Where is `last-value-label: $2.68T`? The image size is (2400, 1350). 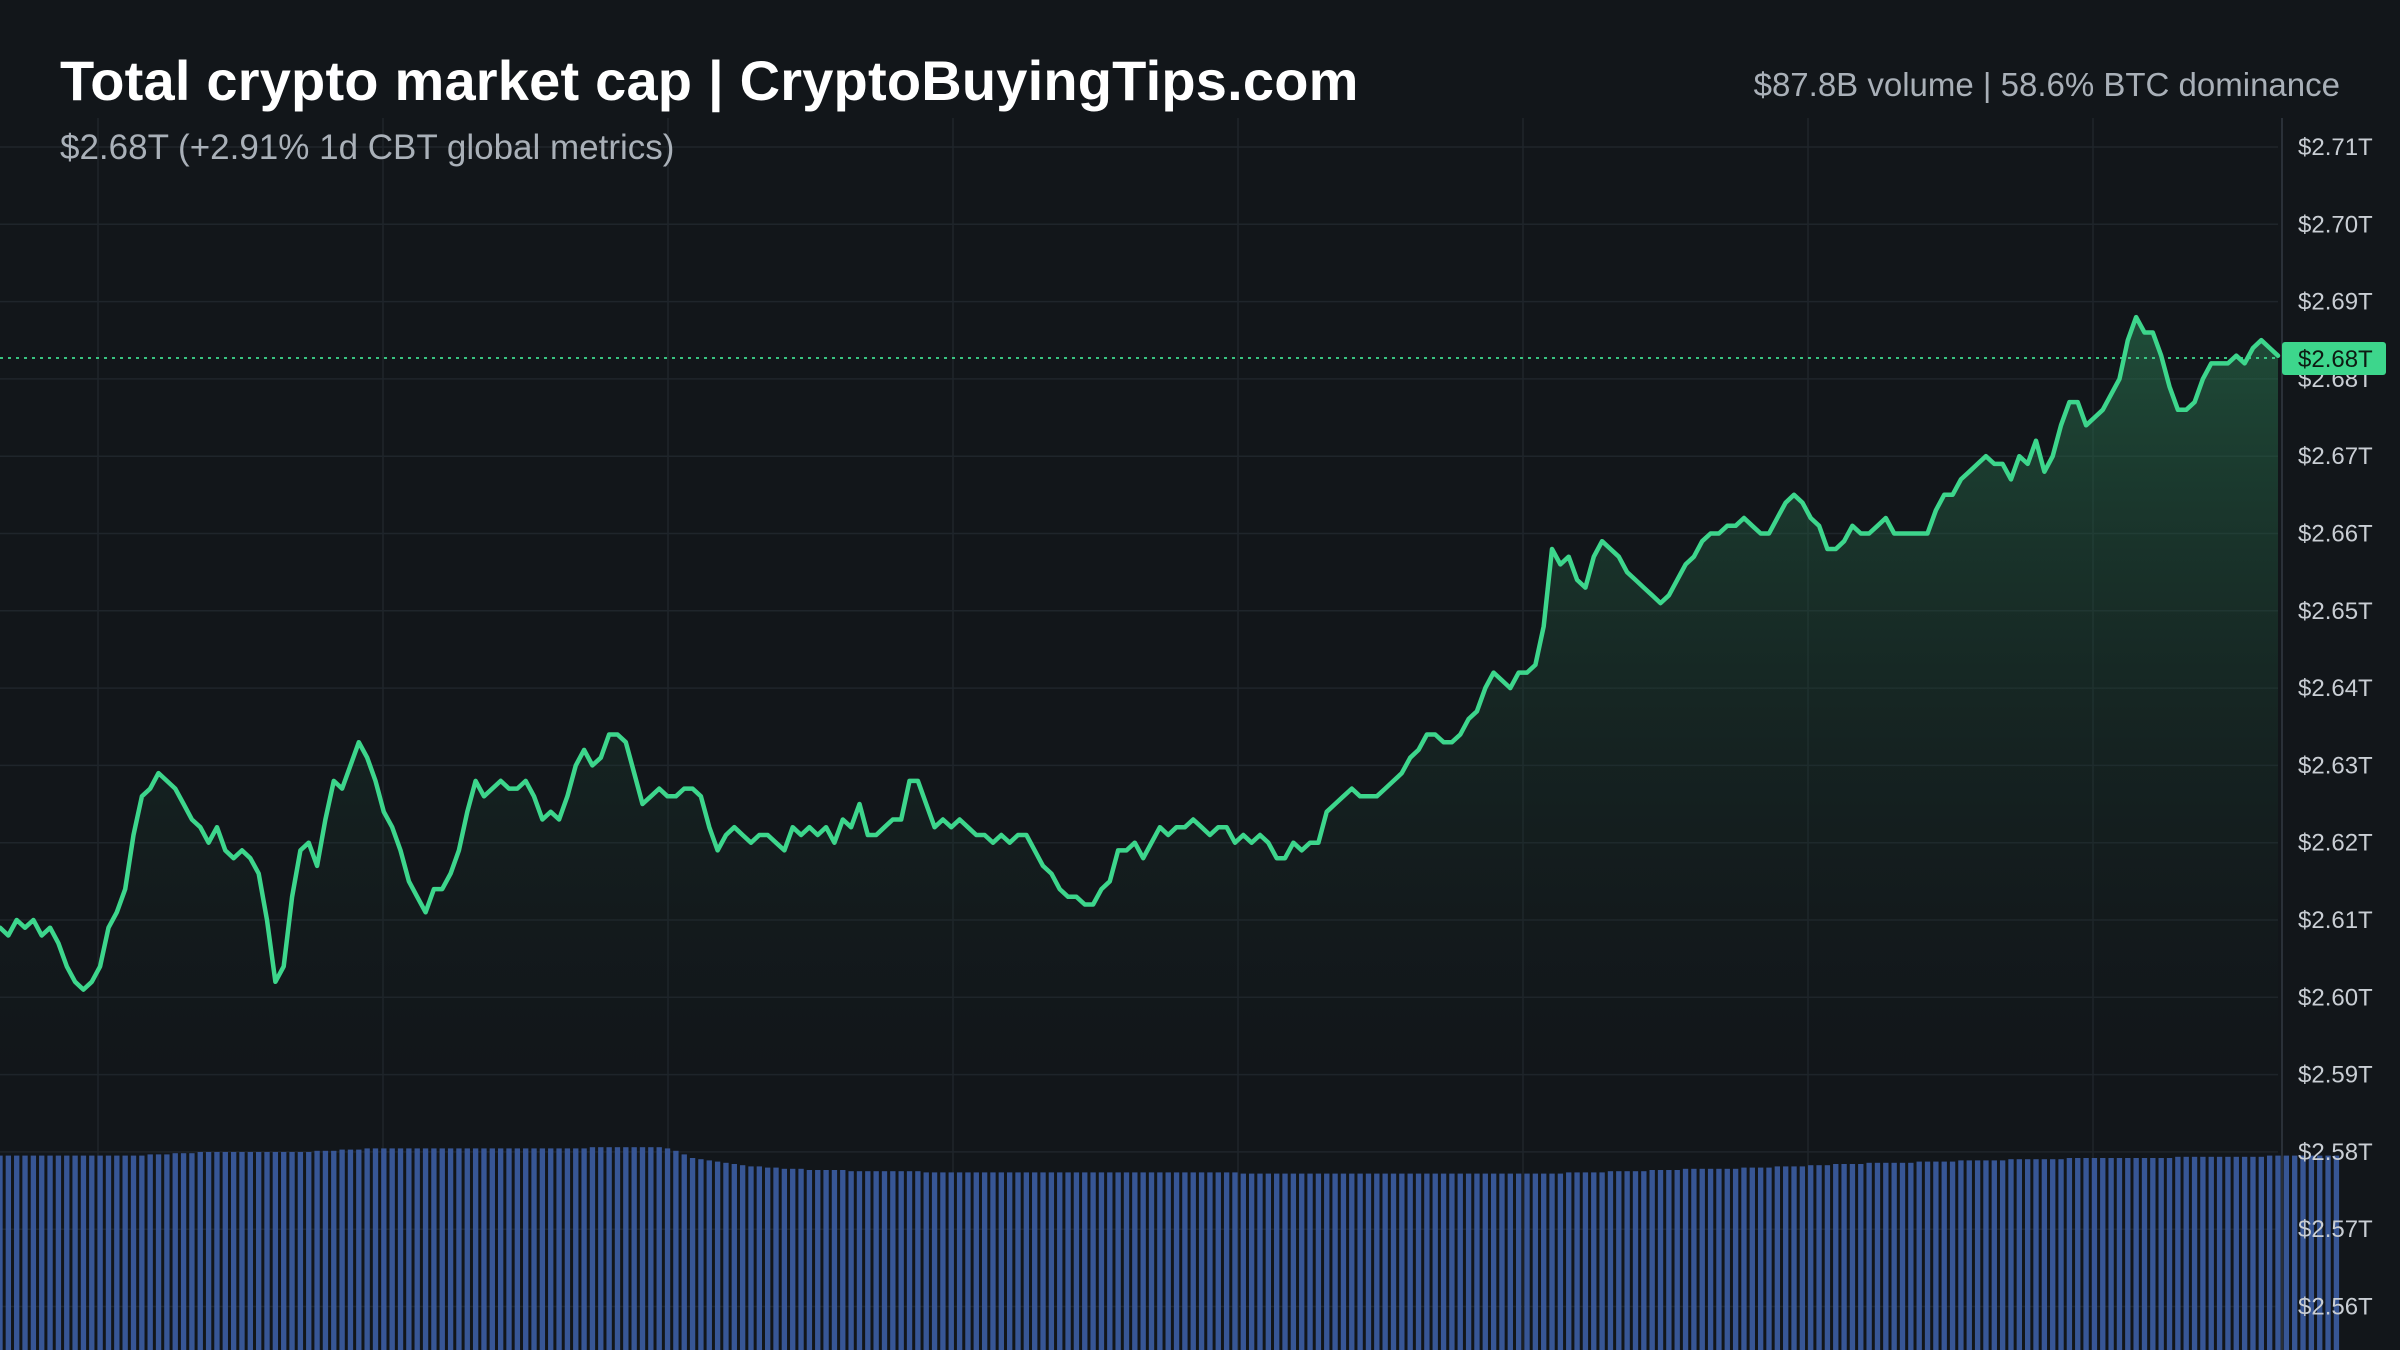
last-value-label: $2.68T is located at coordinates (2335, 359).